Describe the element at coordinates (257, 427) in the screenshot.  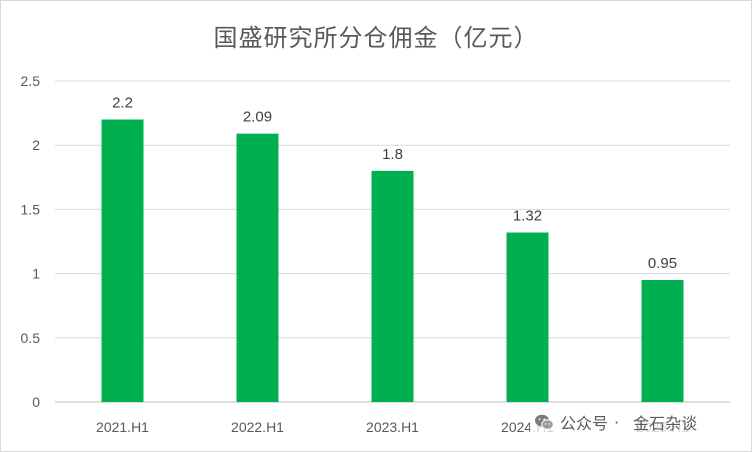
I see `x-tick-label: 2022.H1` at that location.